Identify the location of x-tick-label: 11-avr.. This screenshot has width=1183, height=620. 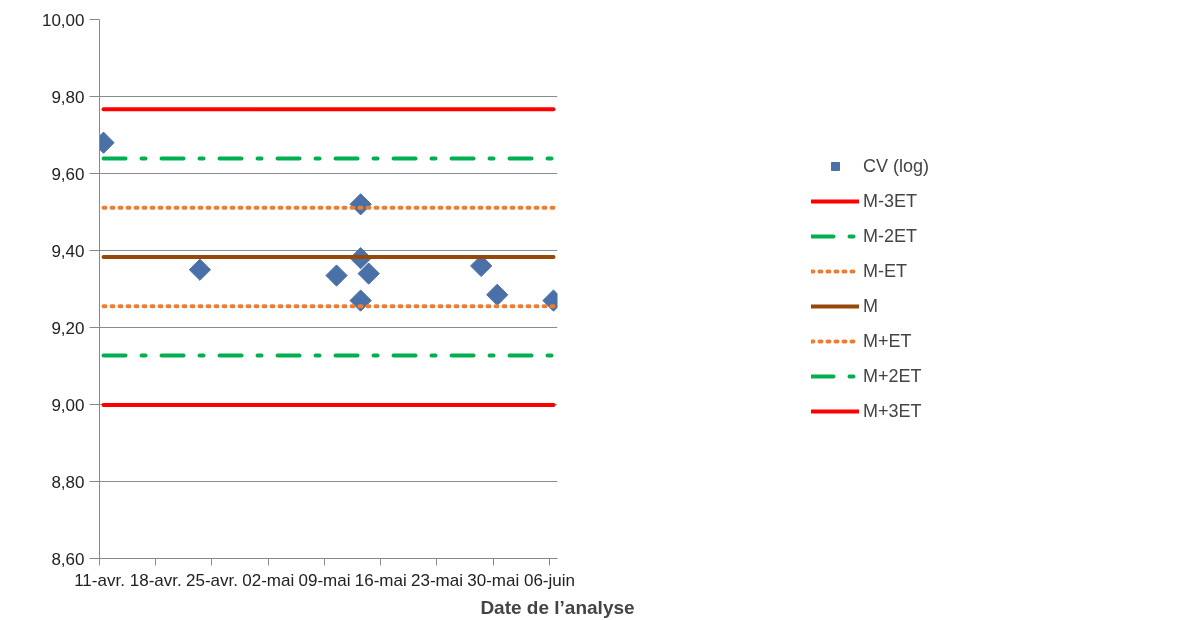
(99, 580).